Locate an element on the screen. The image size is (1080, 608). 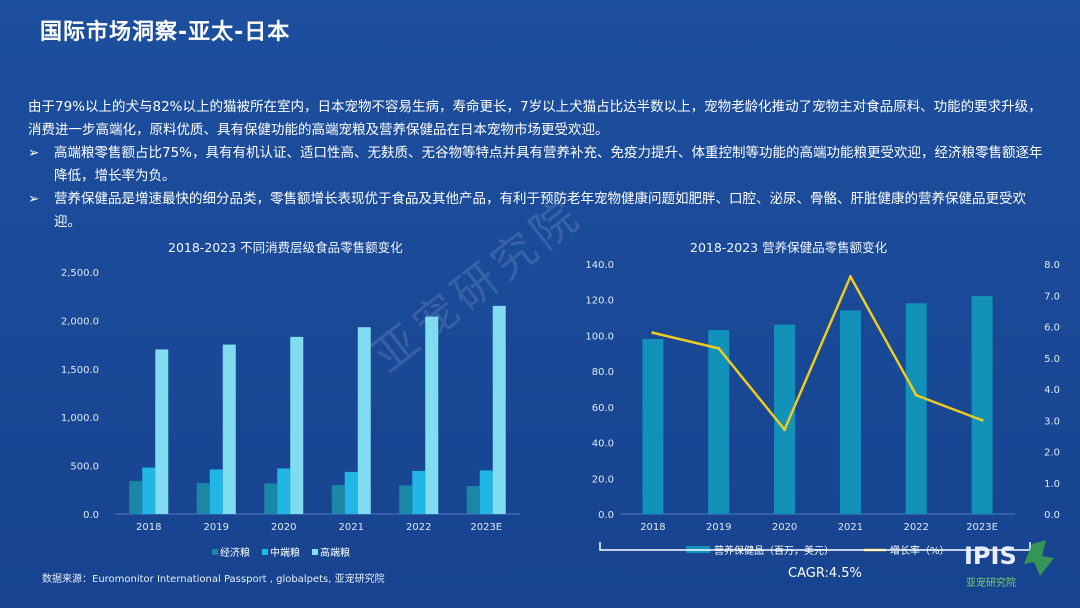
y2-tick-label: 1.0 is located at coordinates (1052, 484).